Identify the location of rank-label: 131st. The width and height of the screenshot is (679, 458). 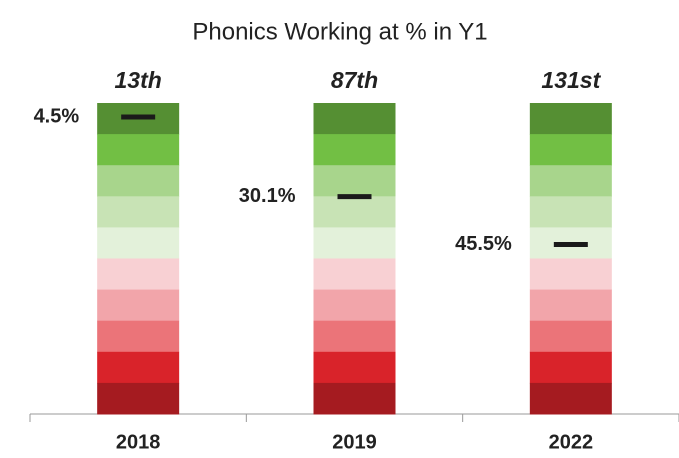
(571, 80).